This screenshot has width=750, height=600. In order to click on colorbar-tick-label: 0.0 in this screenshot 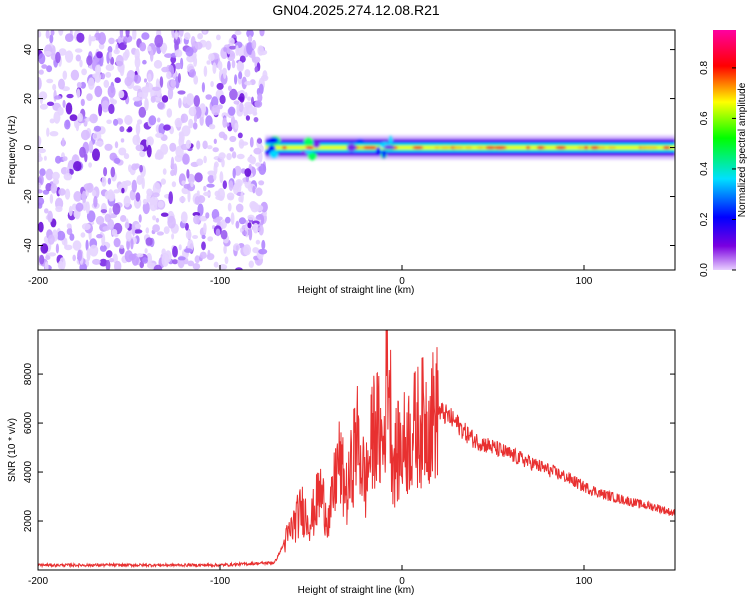, I will do `click(704, 270)`.